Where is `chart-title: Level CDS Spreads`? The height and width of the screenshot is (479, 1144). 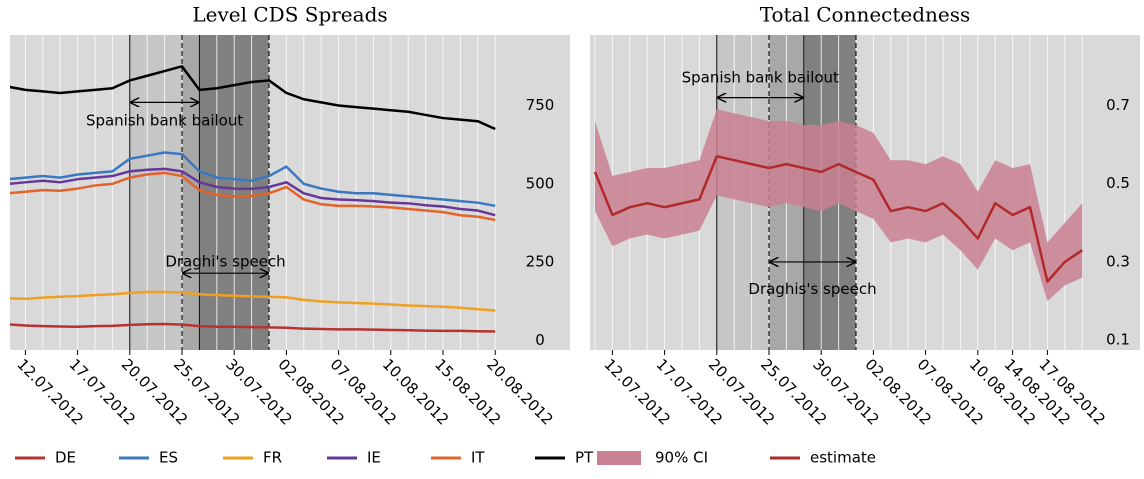 chart-title: Level CDS Spreads is located at coordinates (289, 15).